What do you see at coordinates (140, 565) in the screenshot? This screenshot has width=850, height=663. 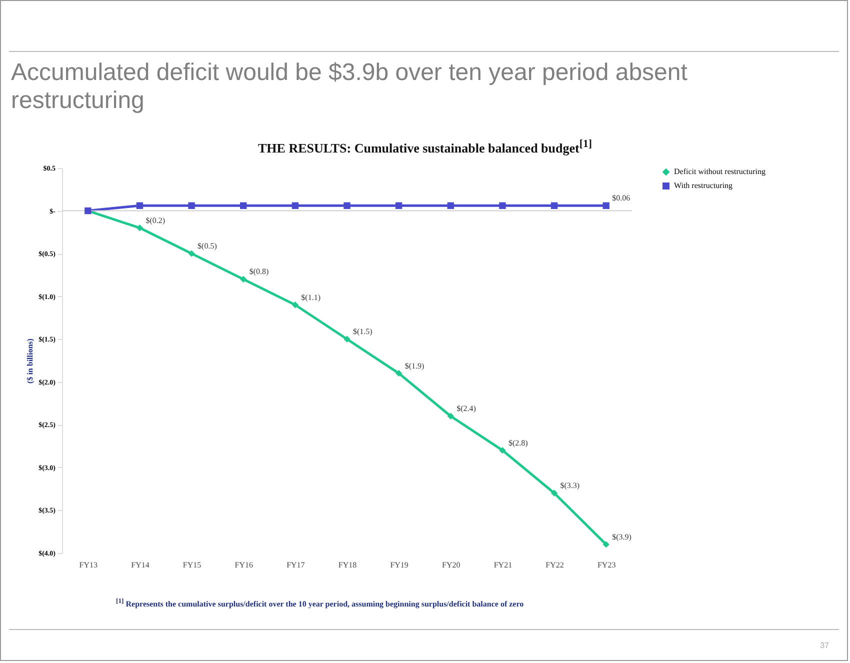 I see `x-tick-label: FY14` at bounding box center [140, 565].